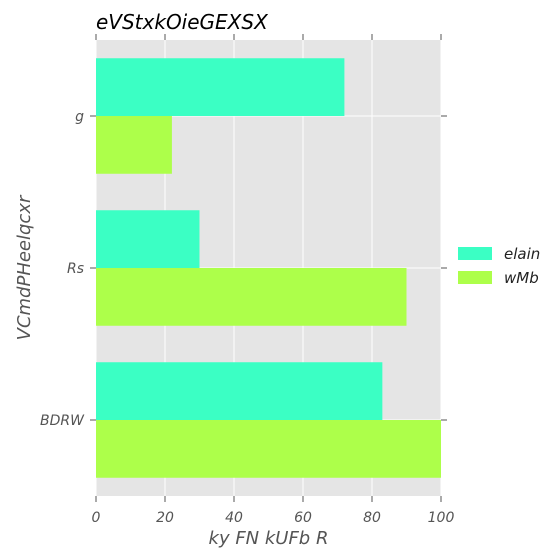 The height and width of the screenshot is (560, 560). Describe the element at coordinates (475, 277) in the screenshot. I see `legend-swatch-wMb` at that location.